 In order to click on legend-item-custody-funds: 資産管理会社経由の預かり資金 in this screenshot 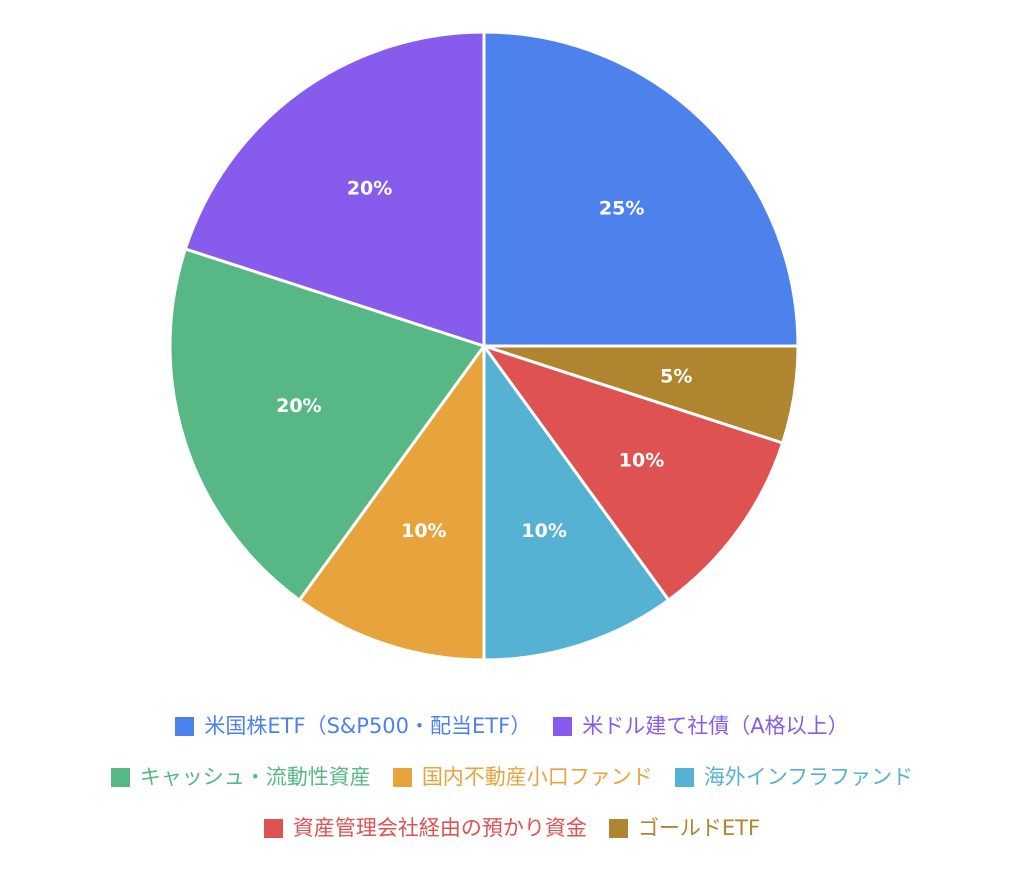, I will do `click(425, 828)`.